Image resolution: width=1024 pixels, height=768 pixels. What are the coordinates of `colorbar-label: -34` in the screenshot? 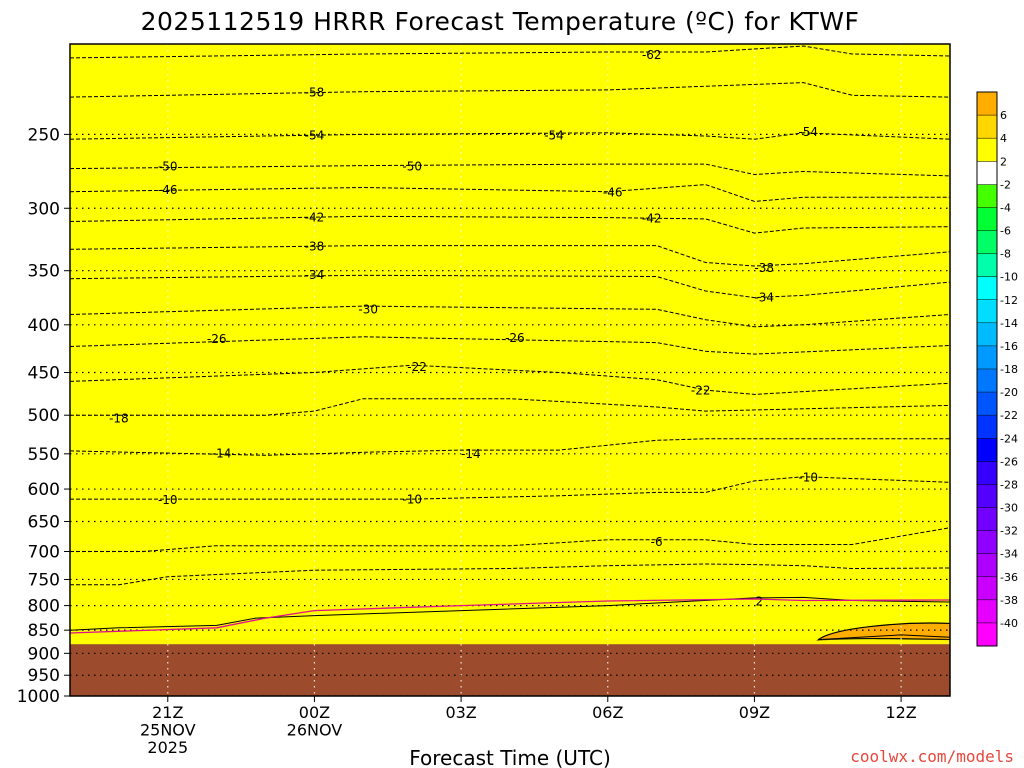 It's located at (1009, 554).